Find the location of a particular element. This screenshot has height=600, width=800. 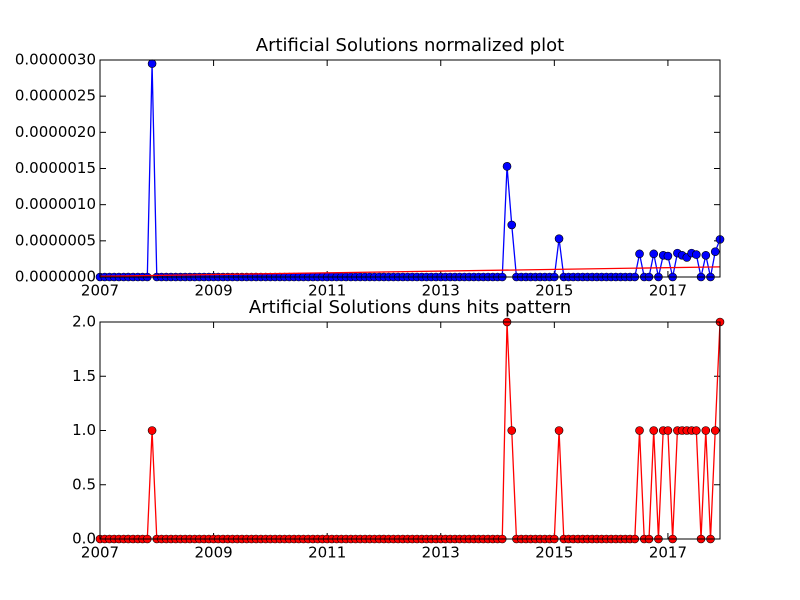

y-tick-label: 0.0000020 is located at coordinates (55, 132).